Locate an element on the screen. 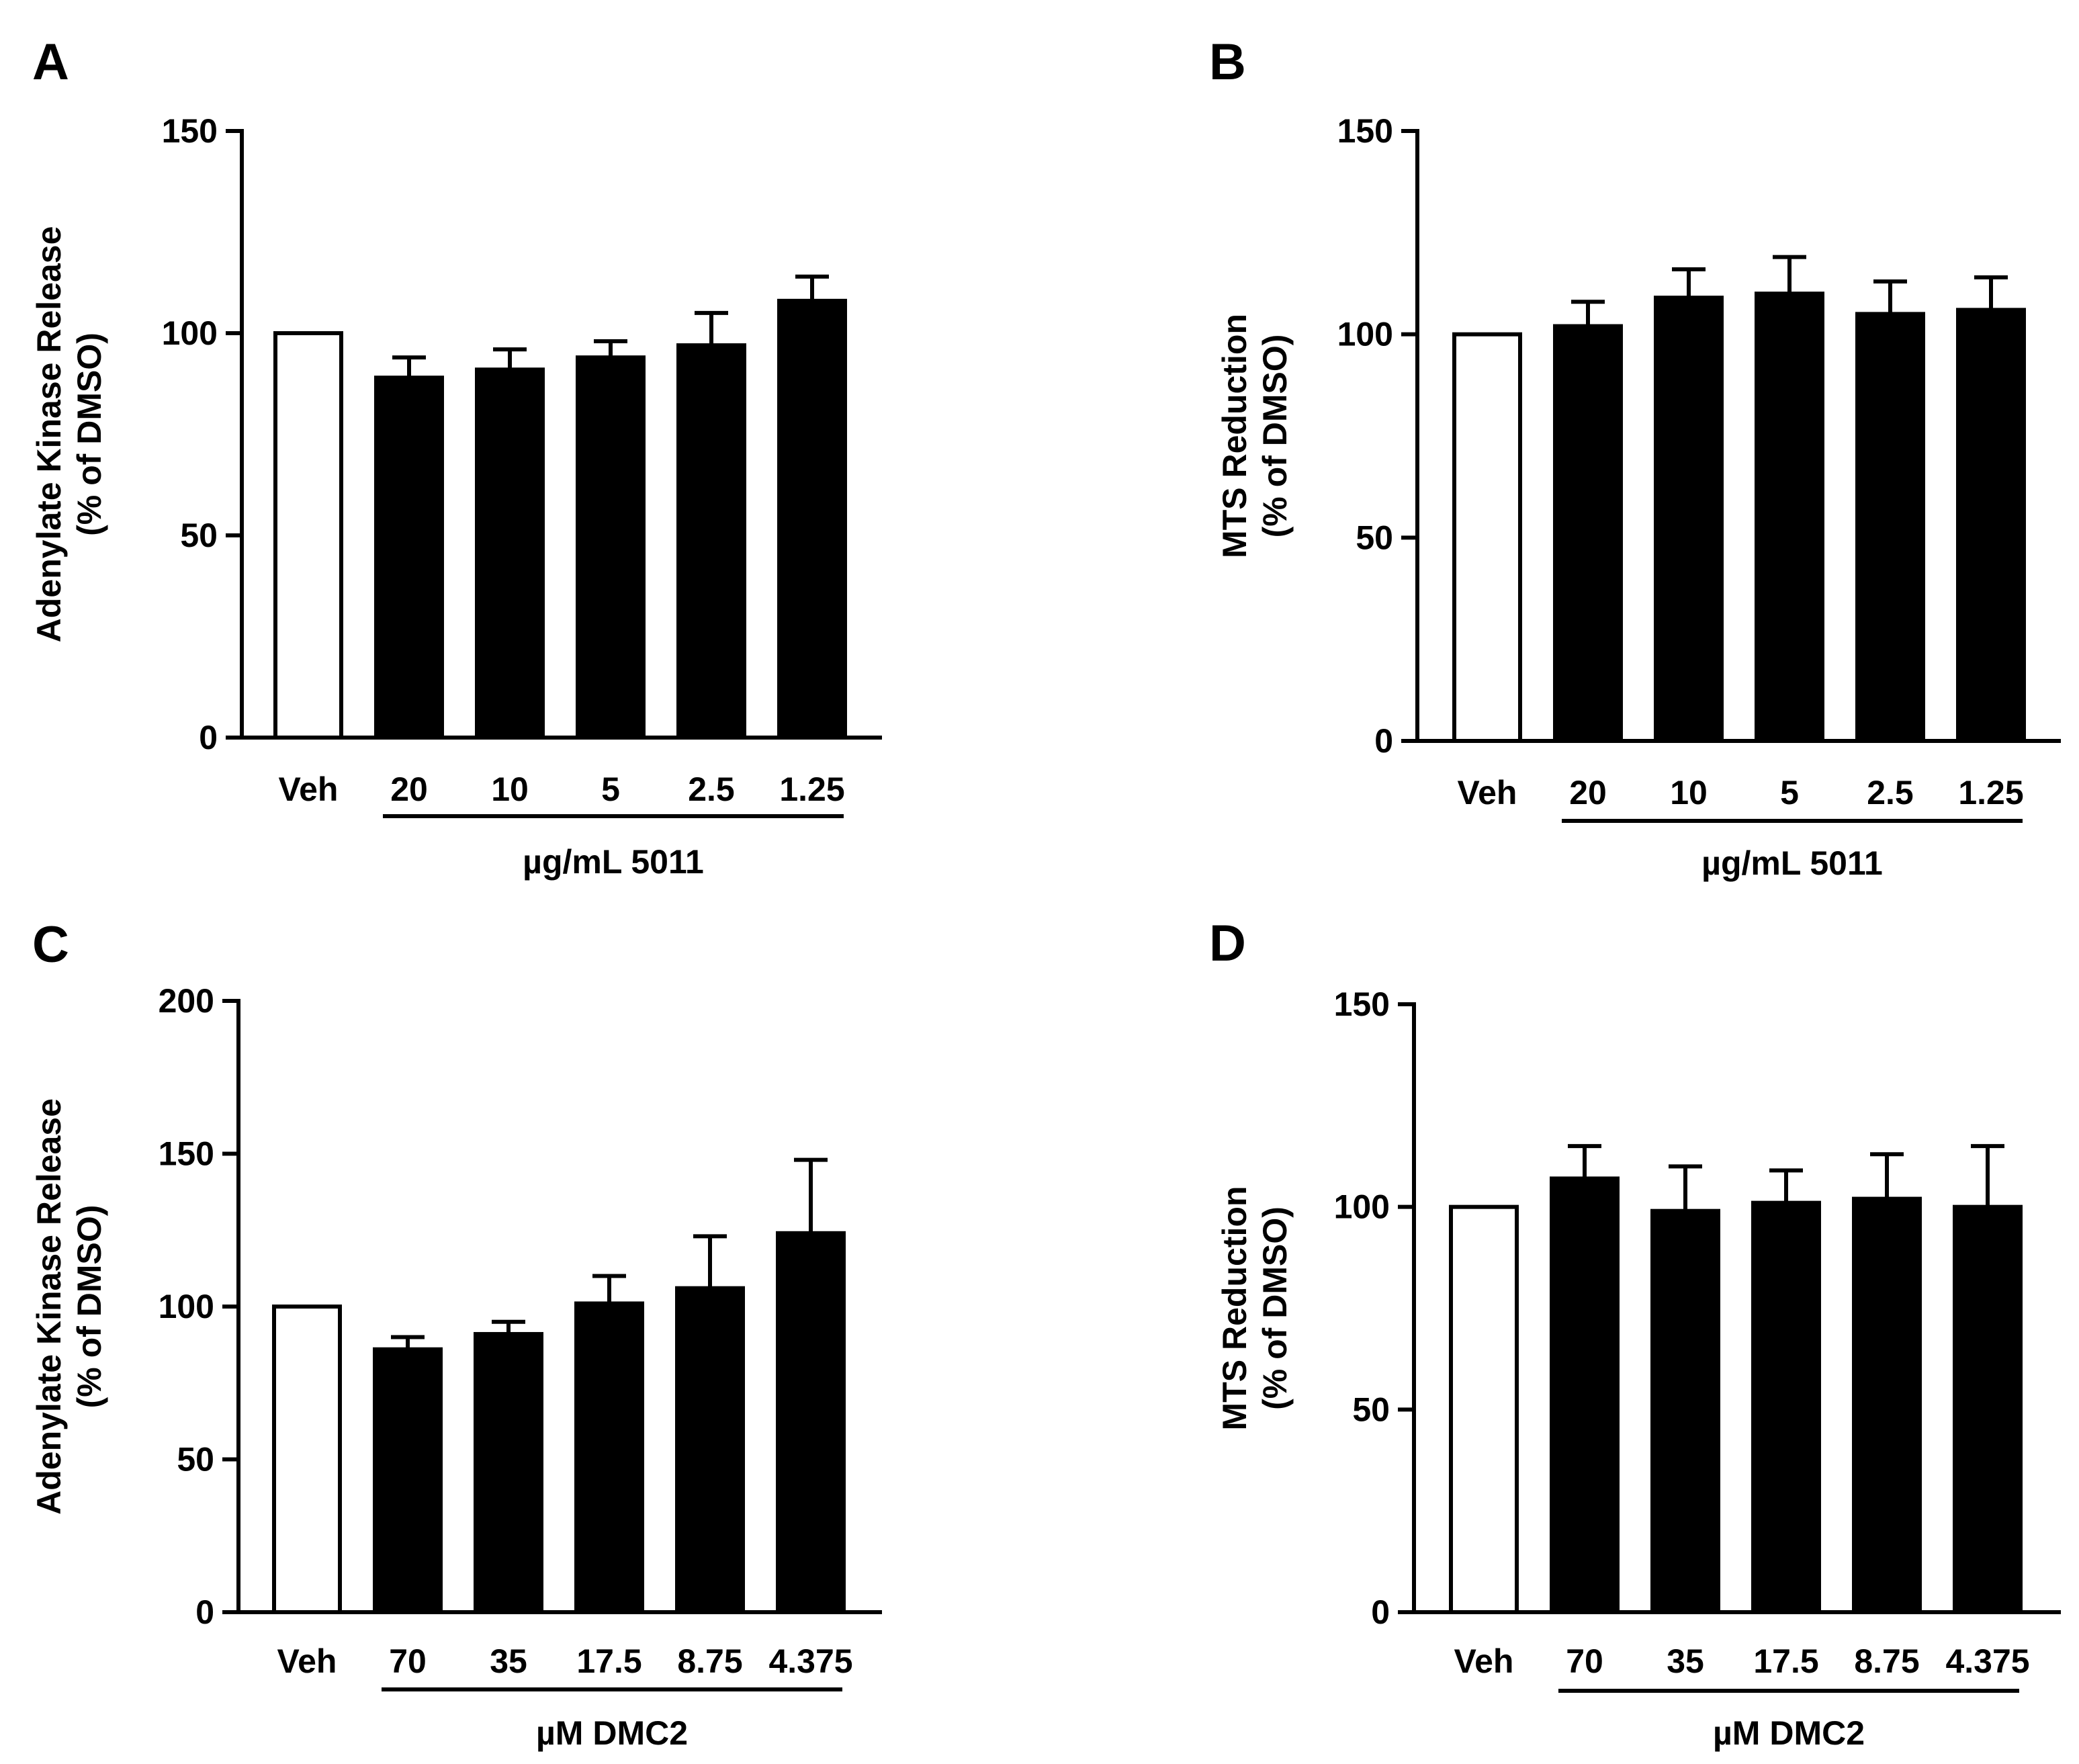  y-tick-label-a-50: 50 is located at coordinates (199, 535).